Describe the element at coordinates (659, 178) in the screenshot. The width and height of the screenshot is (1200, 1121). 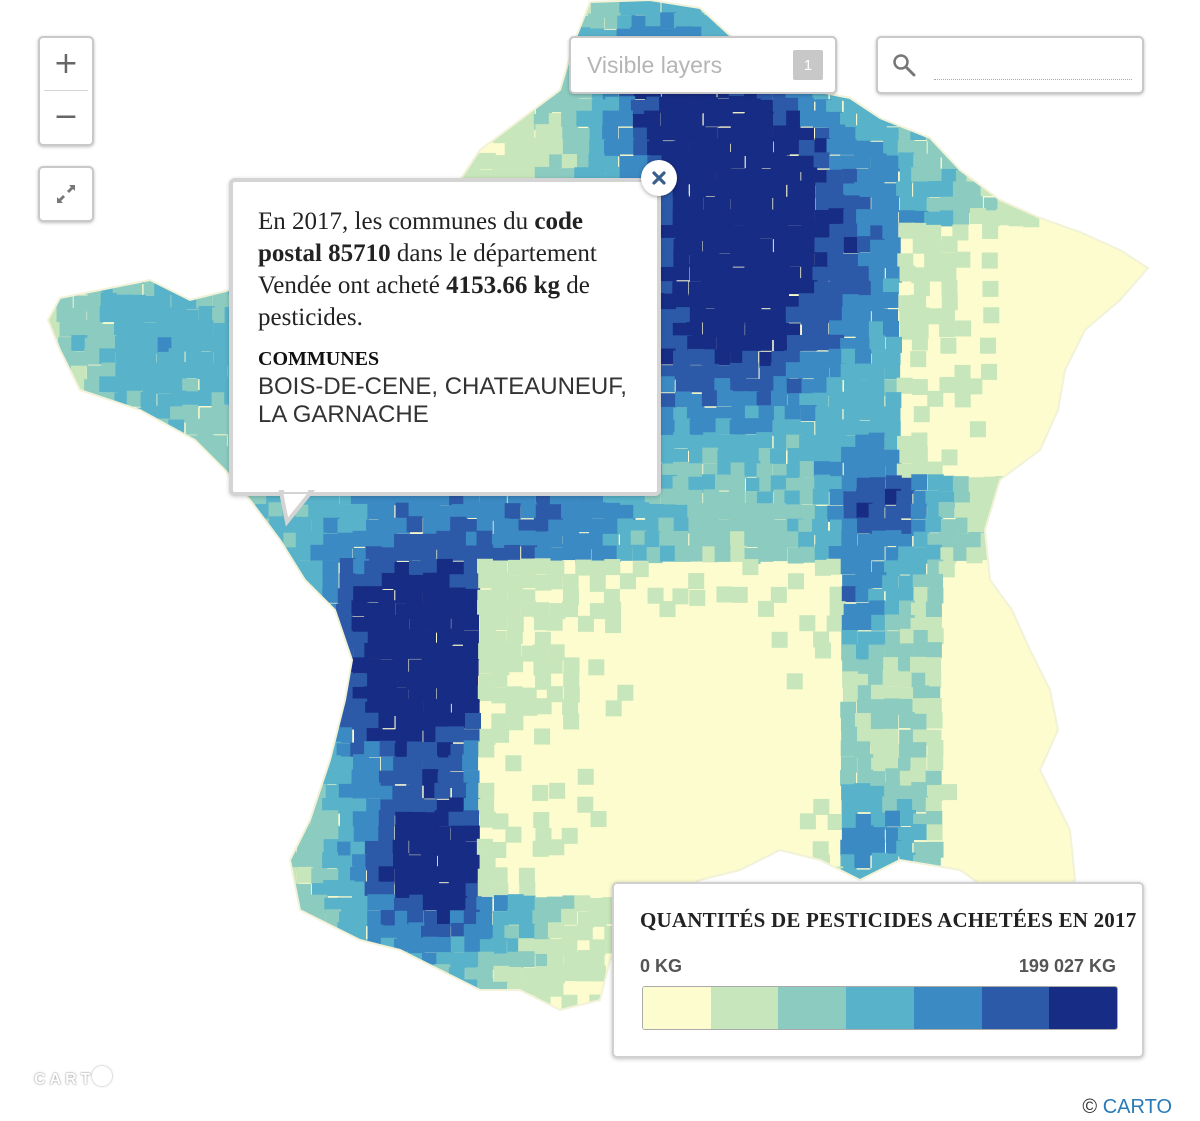
I see `popup-close-button` at that location.